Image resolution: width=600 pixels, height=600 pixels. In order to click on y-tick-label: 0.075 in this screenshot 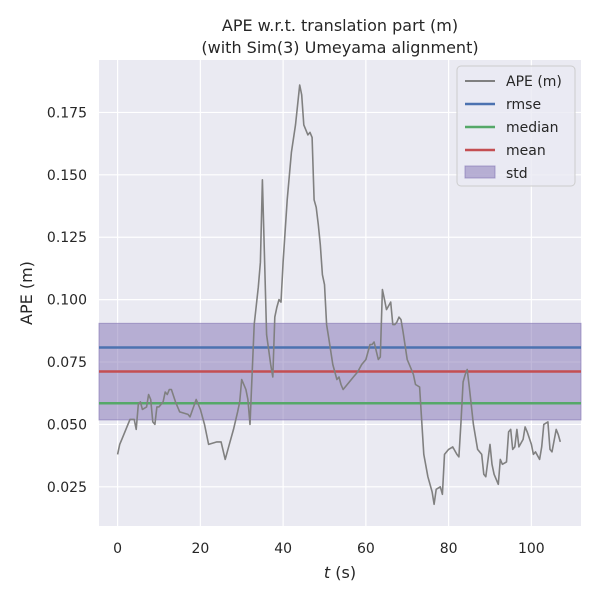, I will do `click(67, 363)`.